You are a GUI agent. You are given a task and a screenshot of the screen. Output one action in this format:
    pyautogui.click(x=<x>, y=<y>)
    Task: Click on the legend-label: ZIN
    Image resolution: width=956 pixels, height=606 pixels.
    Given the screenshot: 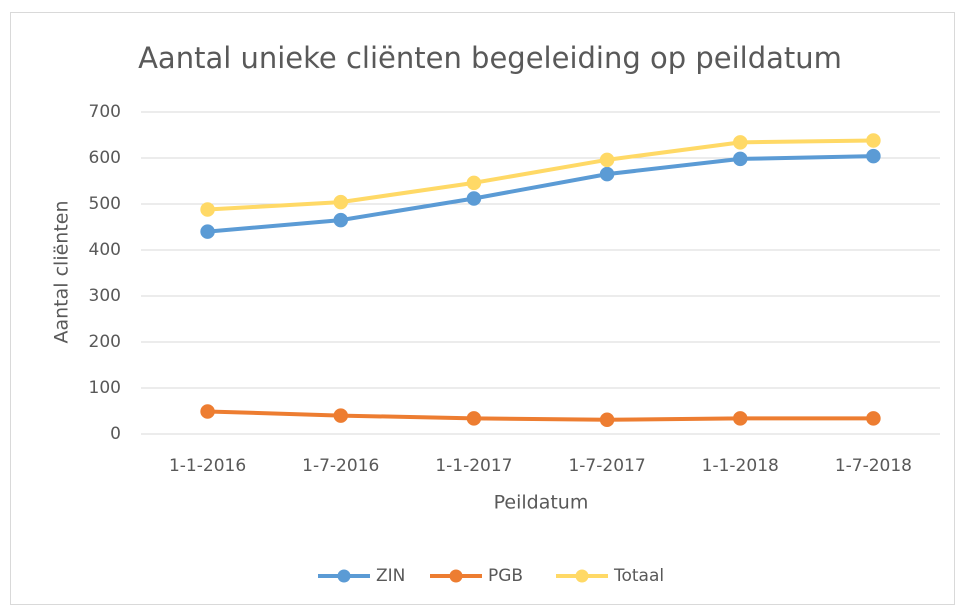 What is the action you would take?
    pyautogui.click(x=390, y=576)
    